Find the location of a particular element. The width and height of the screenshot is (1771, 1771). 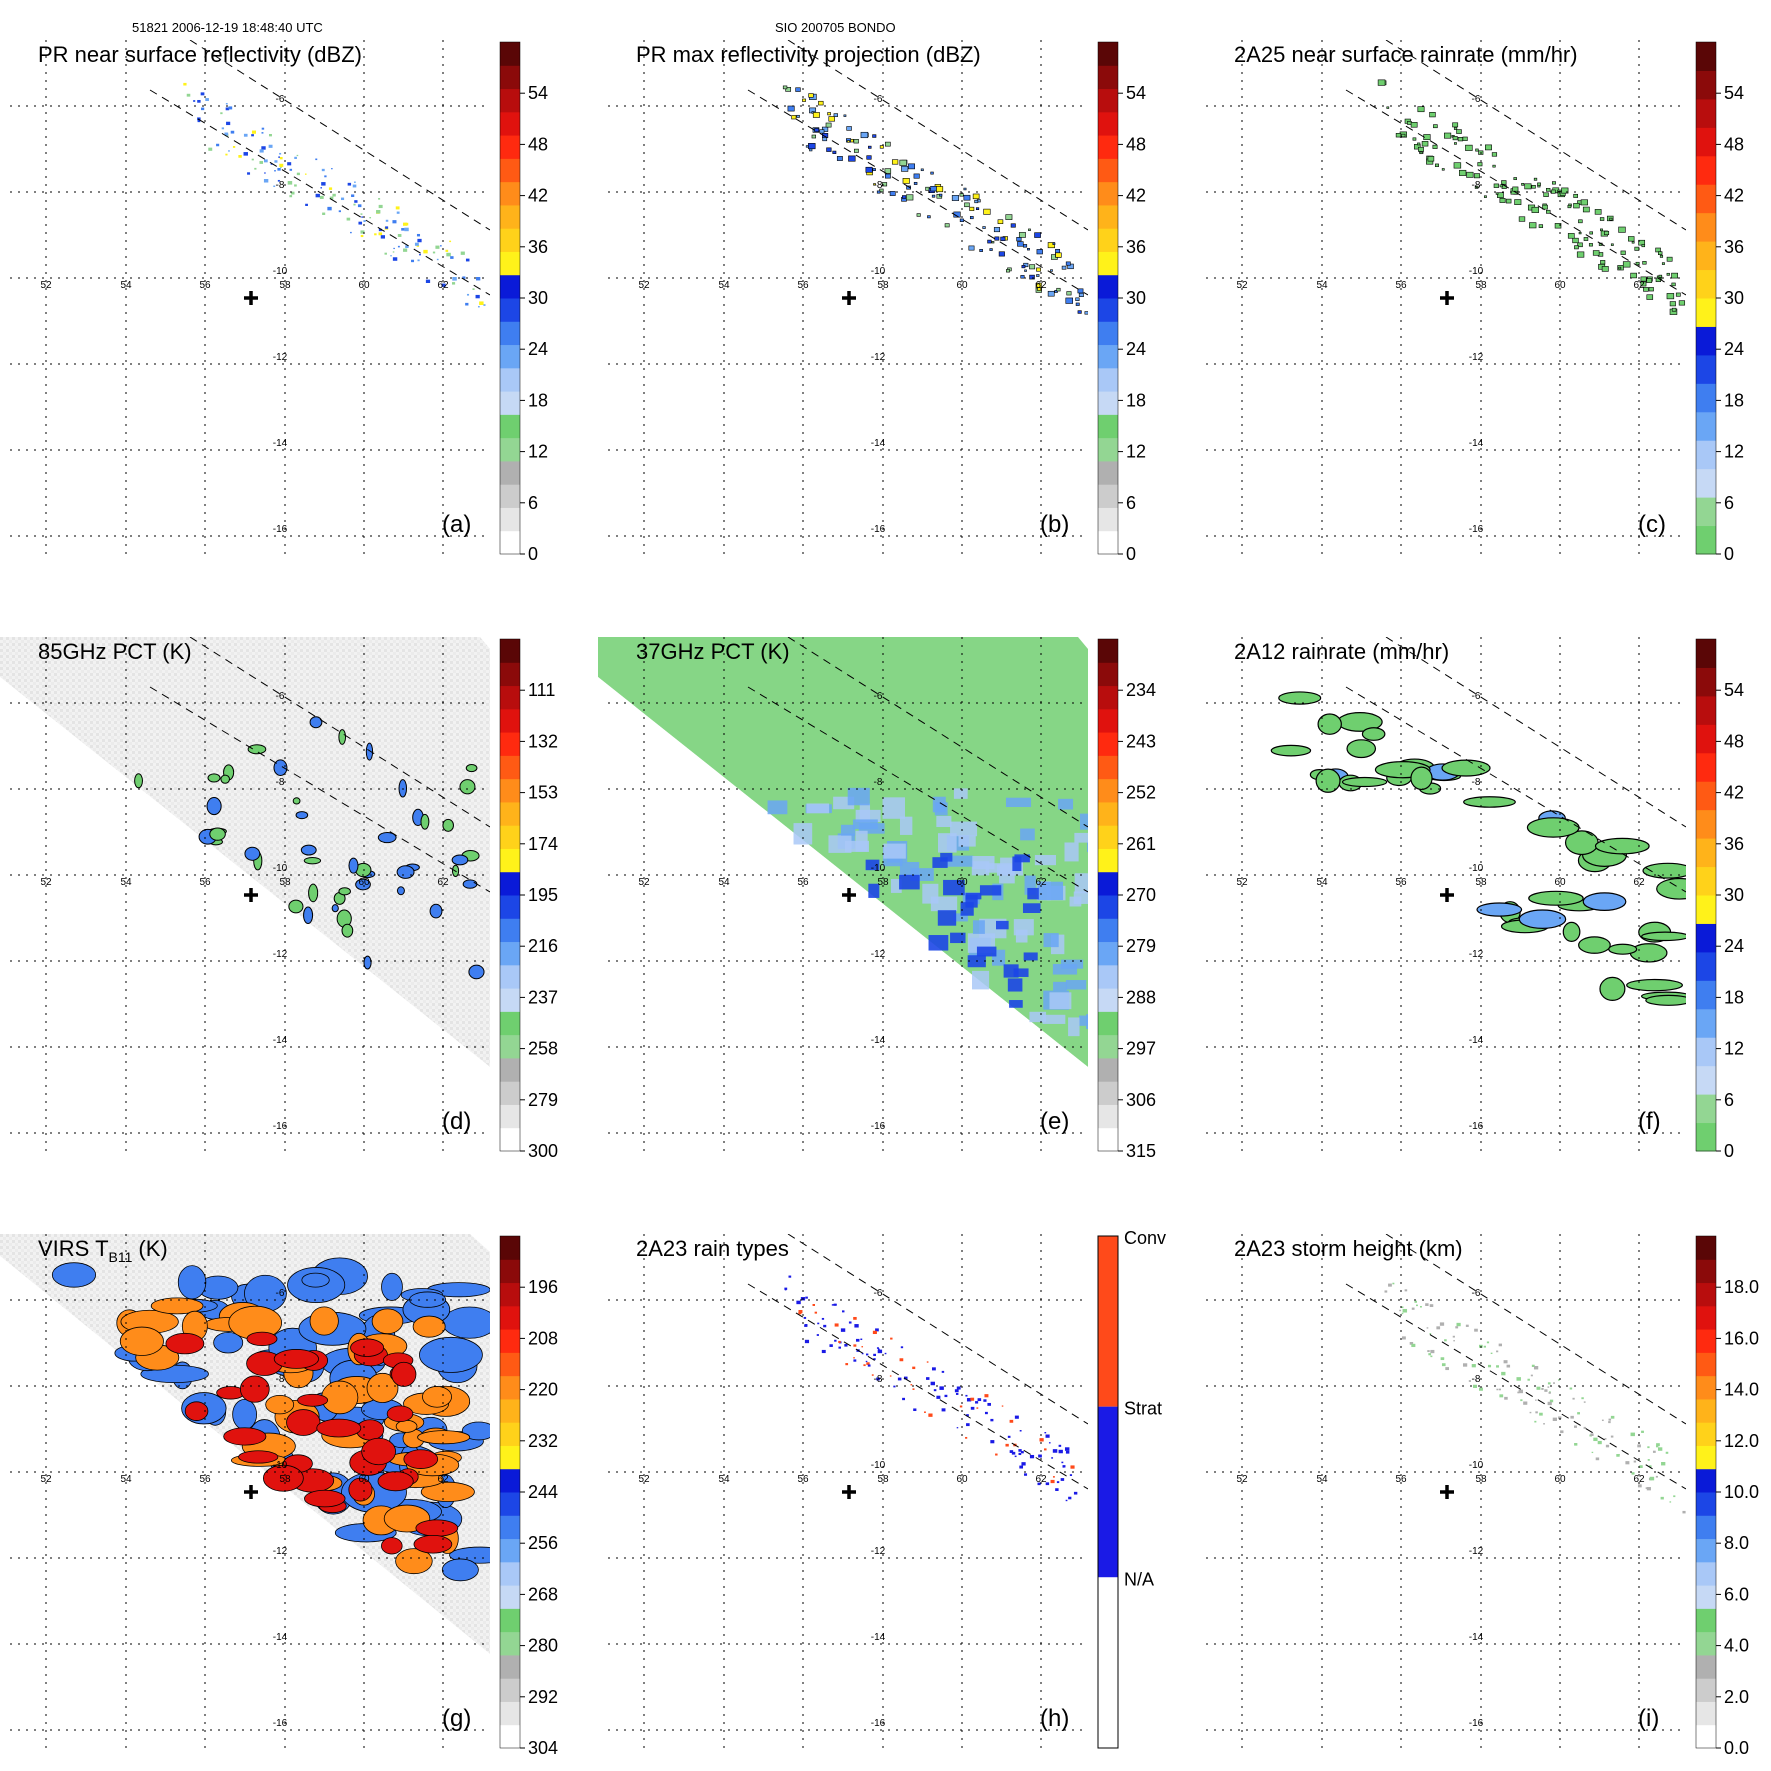

virs-cloud is located at coordinates (315, 1280).